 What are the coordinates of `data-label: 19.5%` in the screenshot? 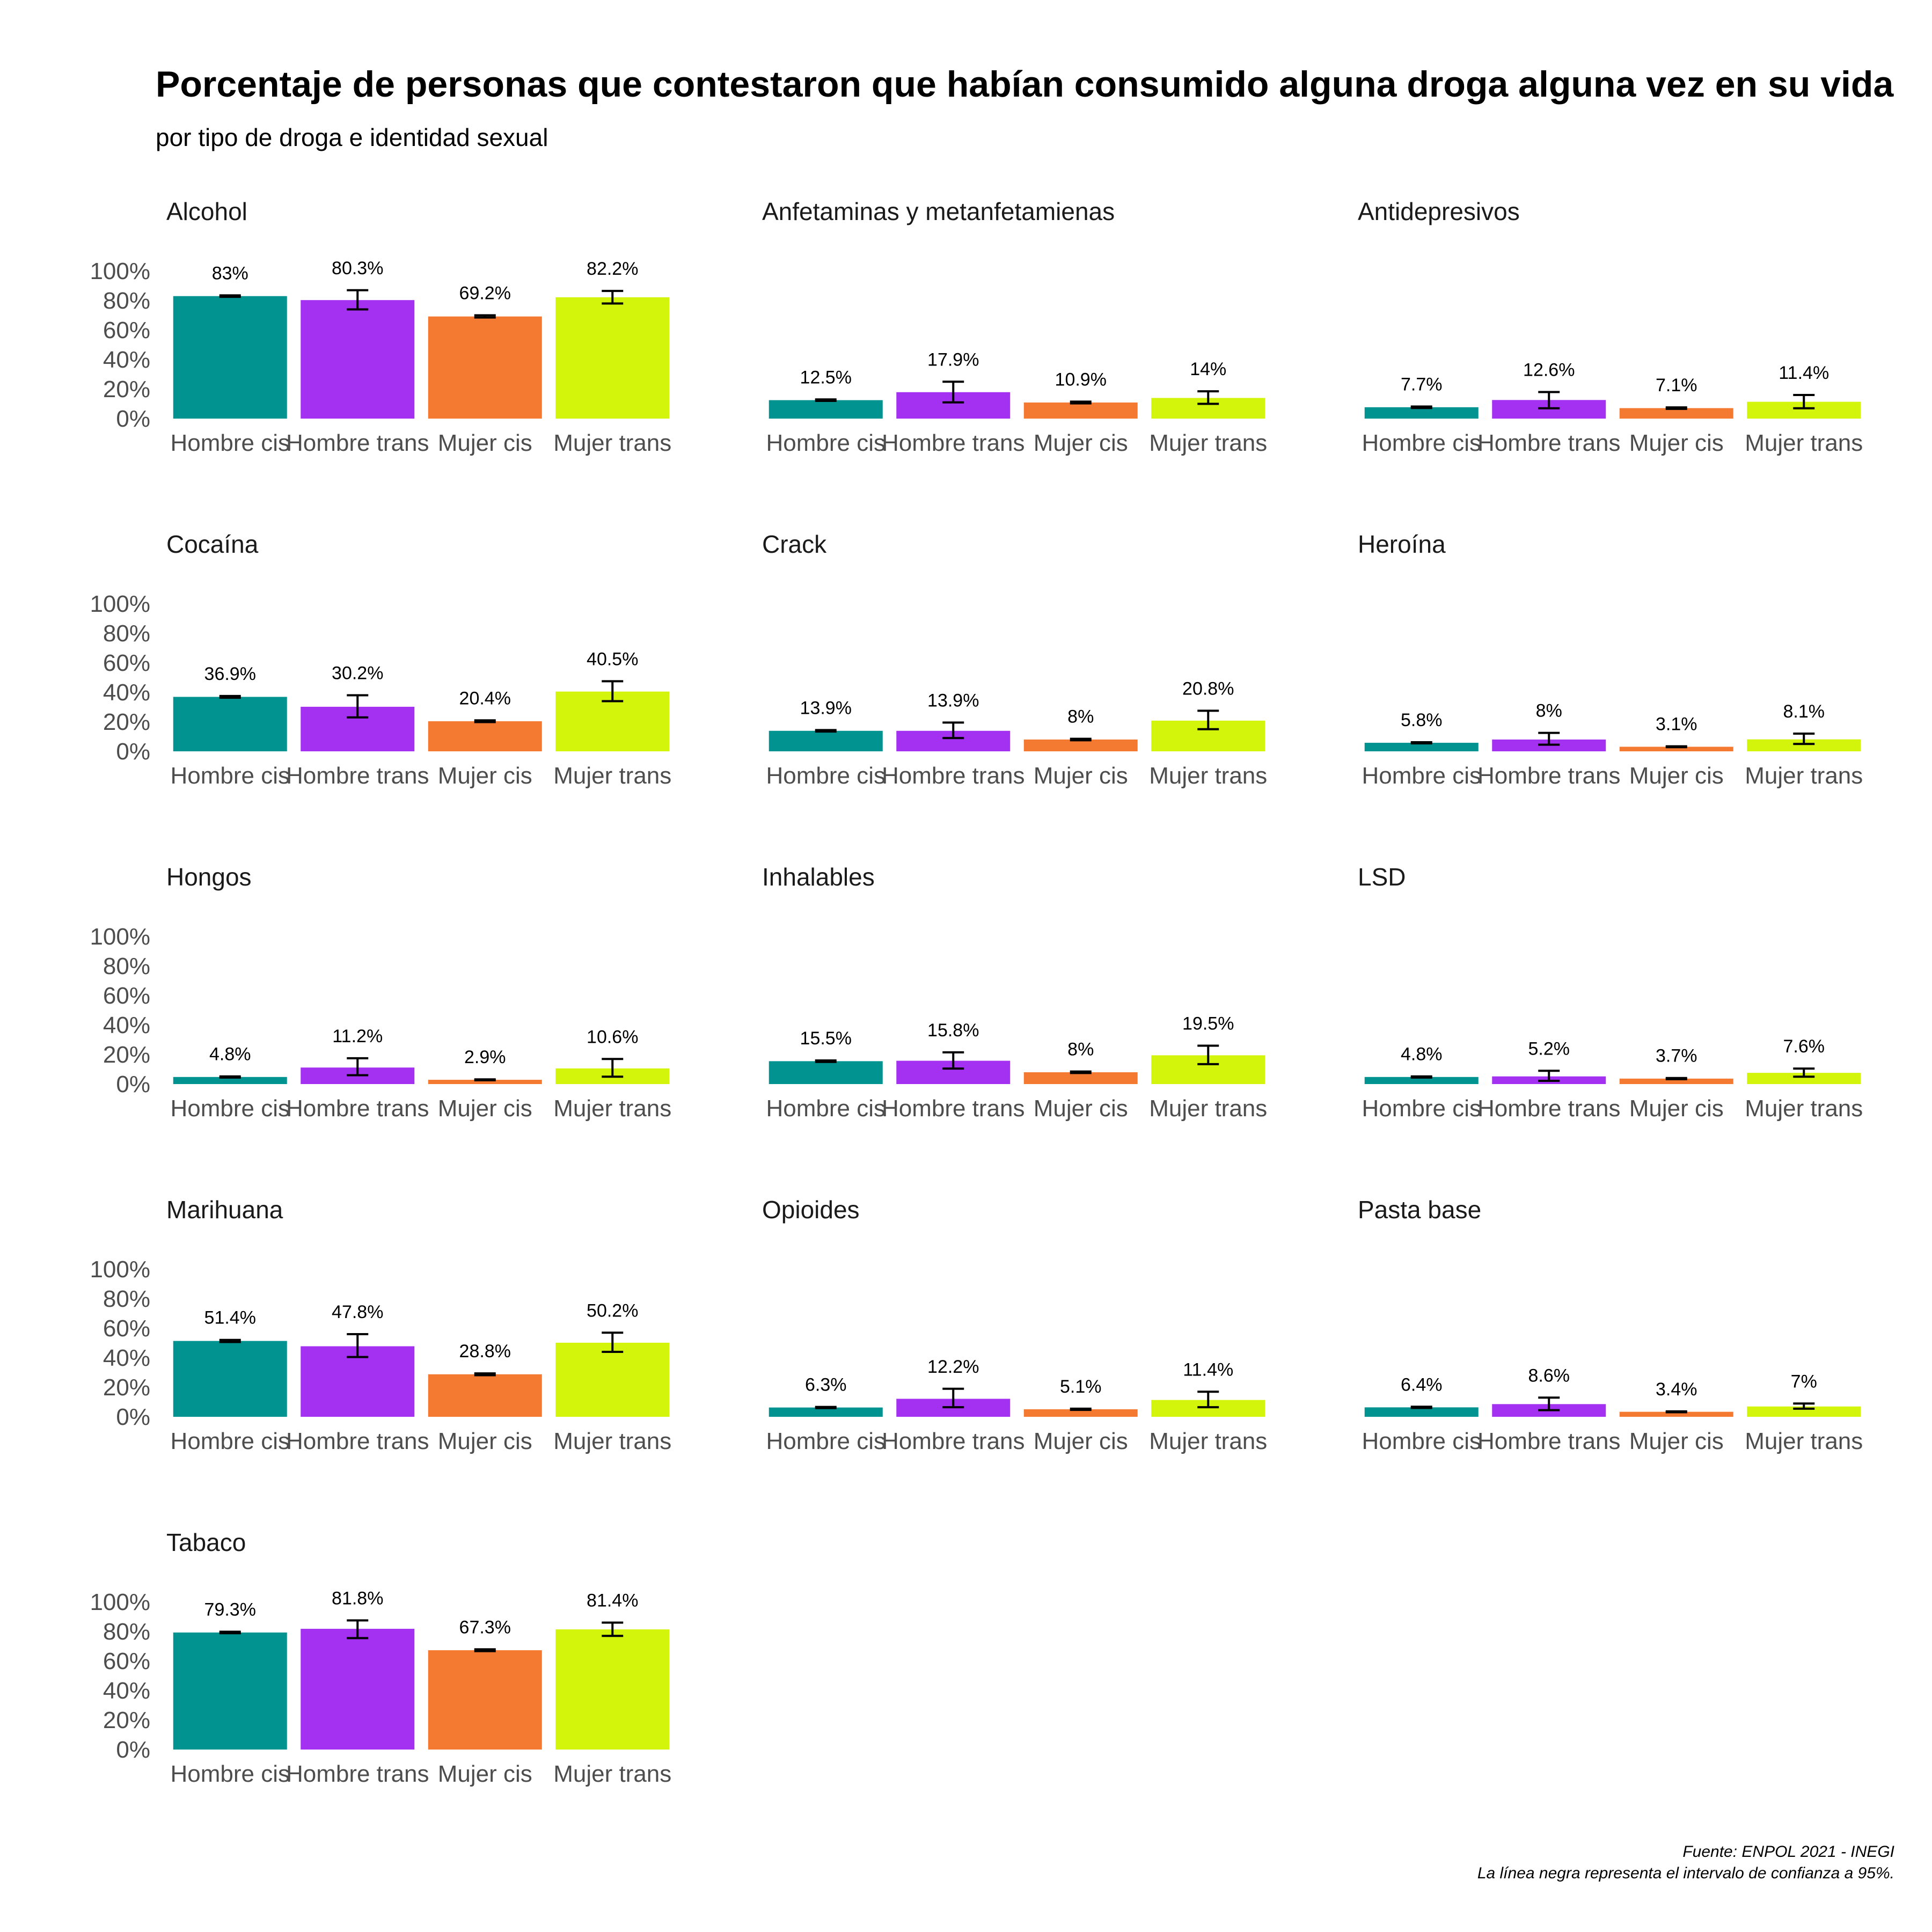 It's located at (1208, 1024).